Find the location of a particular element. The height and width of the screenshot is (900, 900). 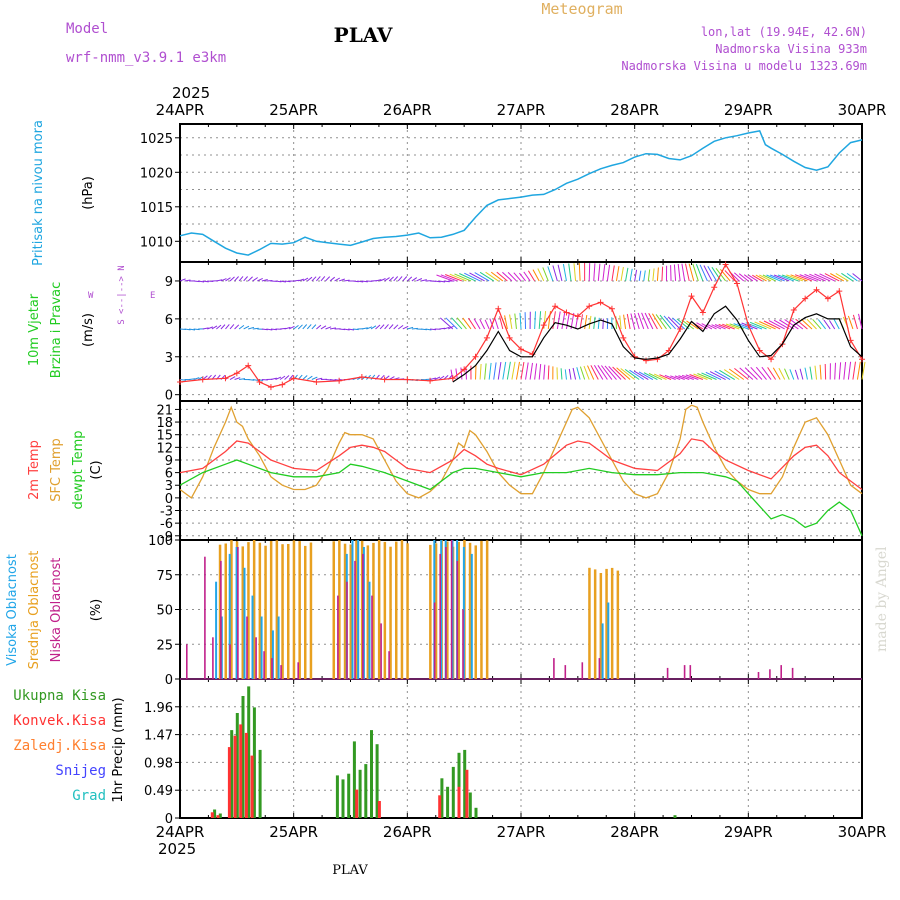

ytick-label: 6 is located at coordinates (169, 320).